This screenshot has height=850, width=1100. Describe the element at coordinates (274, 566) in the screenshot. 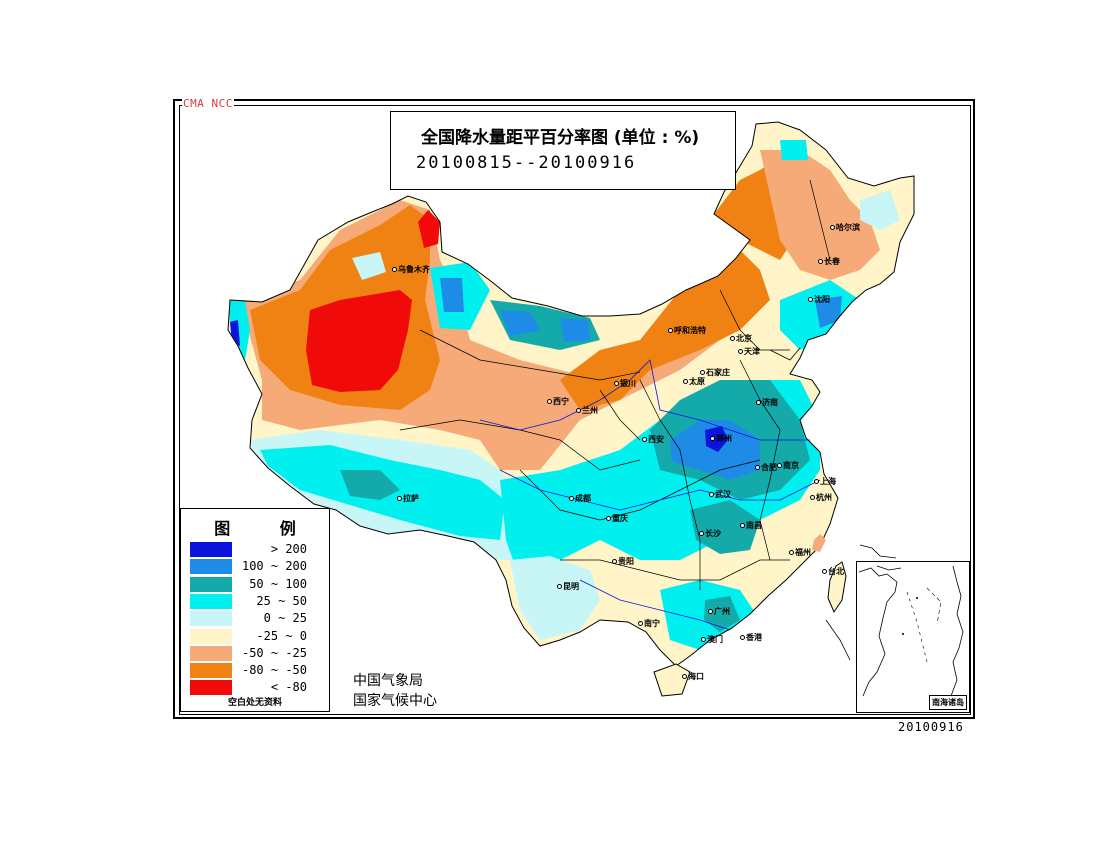

I see `legend-label: 100 ~ 200` at that location.